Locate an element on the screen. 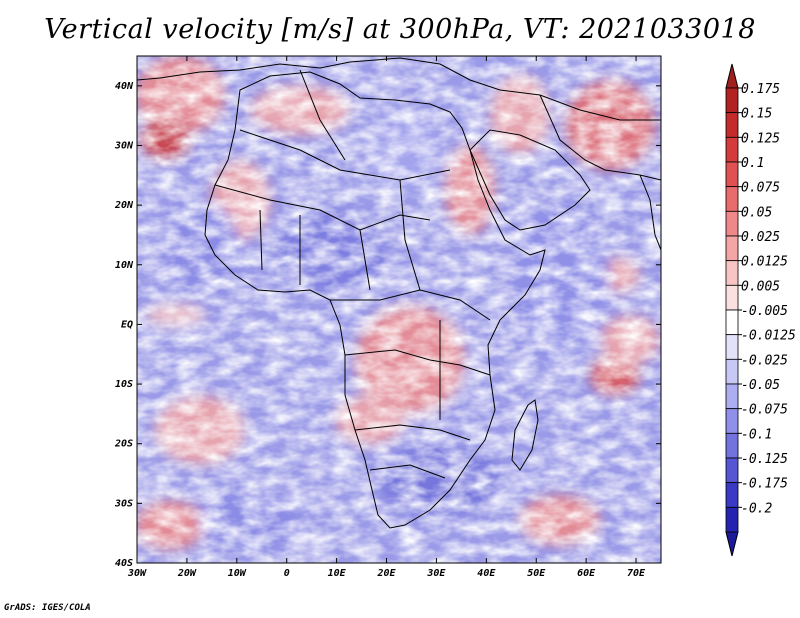 The image size is (800, 618). colorbar-label: 0.15 is located at coordinates (756, 114).